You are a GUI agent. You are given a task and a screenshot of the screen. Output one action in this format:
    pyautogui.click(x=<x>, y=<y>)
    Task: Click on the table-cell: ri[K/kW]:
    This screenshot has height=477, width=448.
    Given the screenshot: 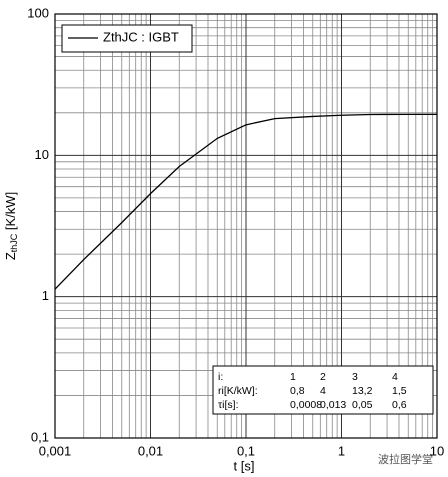 What is the action you would take?
    pyautogui.click(x=238, y=391)
    